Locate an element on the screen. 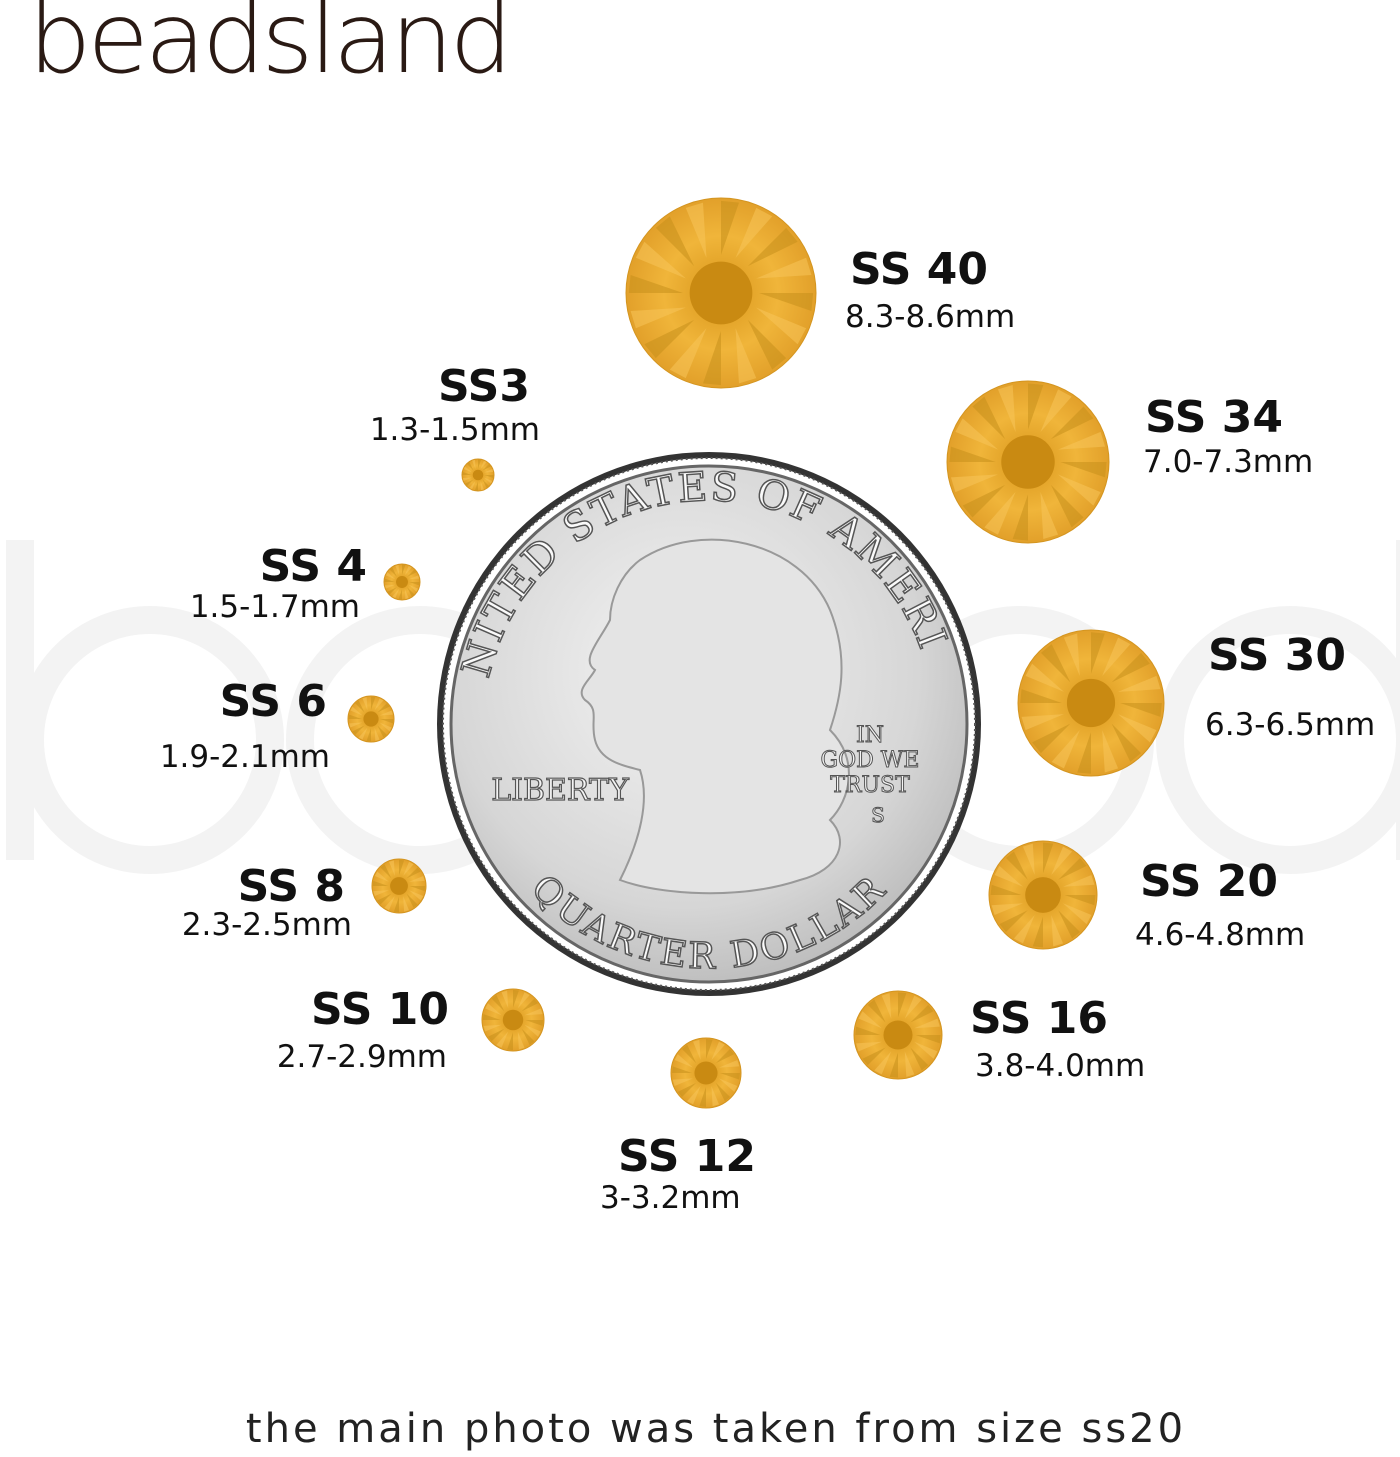  rhinestone-ss3 is located at coordinates (478, 475).